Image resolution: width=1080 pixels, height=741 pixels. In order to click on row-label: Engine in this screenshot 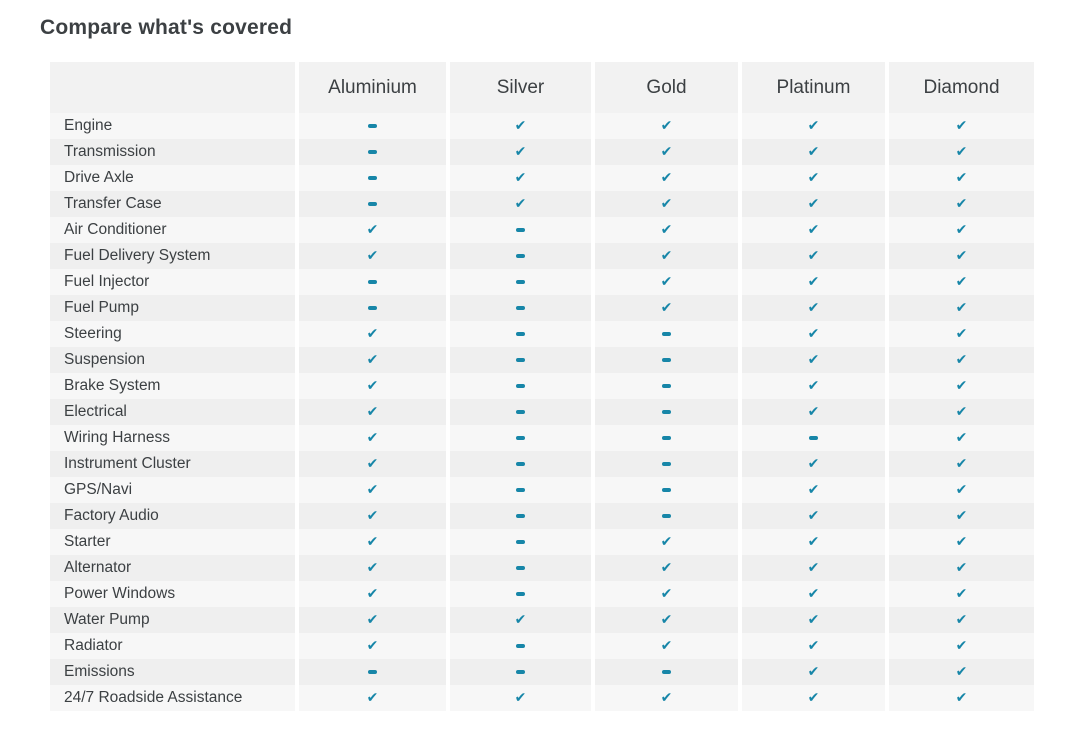, I will do `click(172, 126)`.